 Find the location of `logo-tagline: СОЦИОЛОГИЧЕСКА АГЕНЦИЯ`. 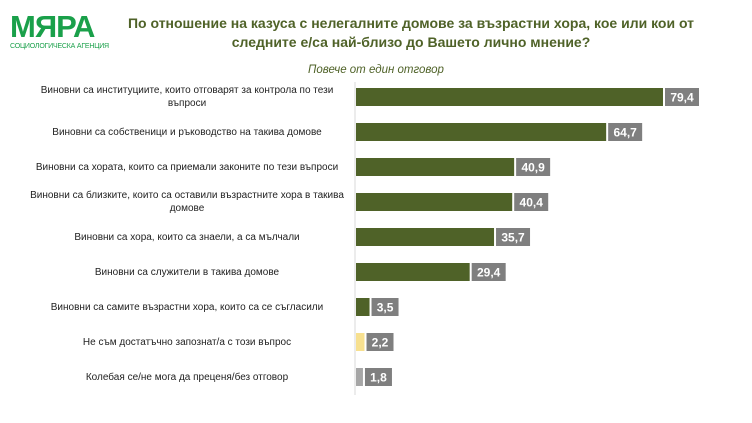

logo-tagline: СОЦИОЛОГИЧЕСКА АГЕНЦИЯ is located at coordinates (59, 46).